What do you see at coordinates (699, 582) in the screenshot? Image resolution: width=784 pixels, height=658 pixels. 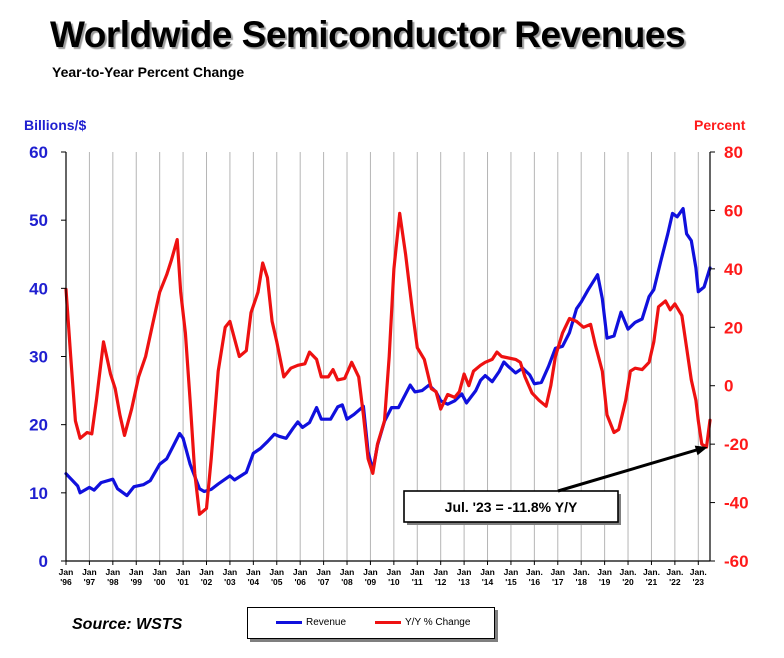 I see `x-tick-label-year: '23` at bounding box center [699, 582].